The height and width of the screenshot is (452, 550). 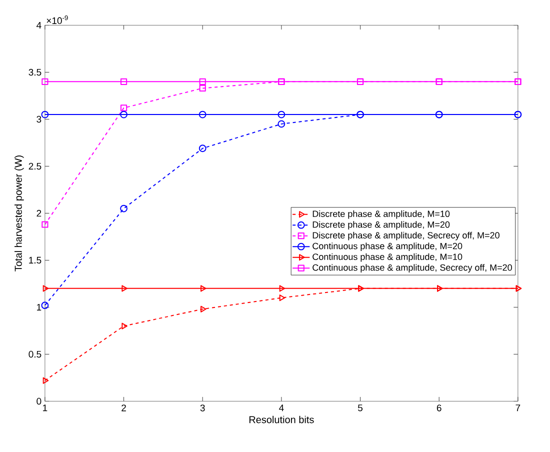 I want to click on y-tick-label: 3, so click(x=39, y=119).